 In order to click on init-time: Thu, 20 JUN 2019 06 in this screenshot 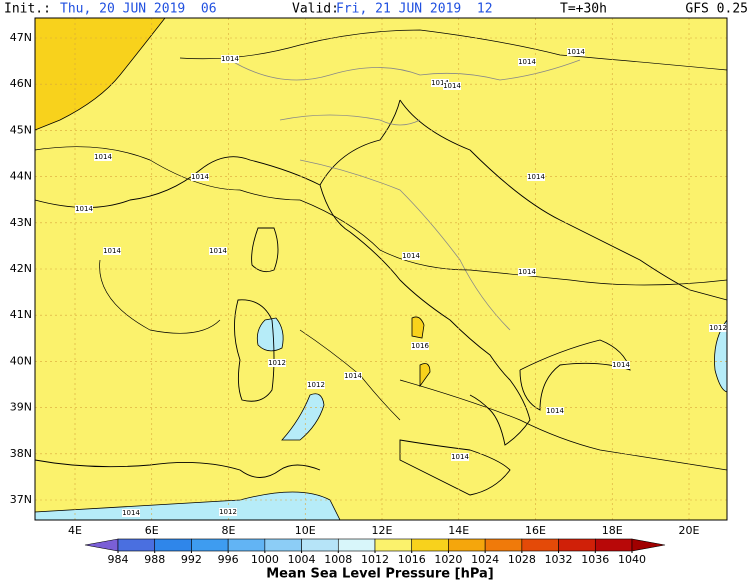, I will do `click(138, 9)`.